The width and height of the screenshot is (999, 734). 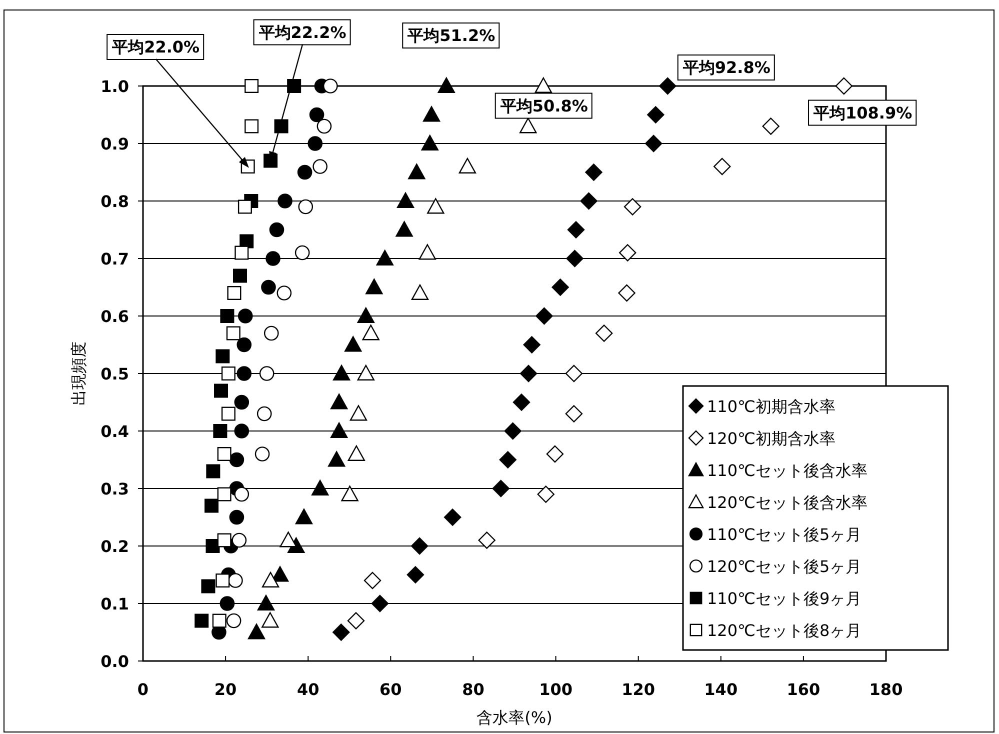 What do you see at coordinates (784, 534) in the screenshot?
I see `legend-label: 110℃セット後5ヶ月` at bounding box center [784, 534].